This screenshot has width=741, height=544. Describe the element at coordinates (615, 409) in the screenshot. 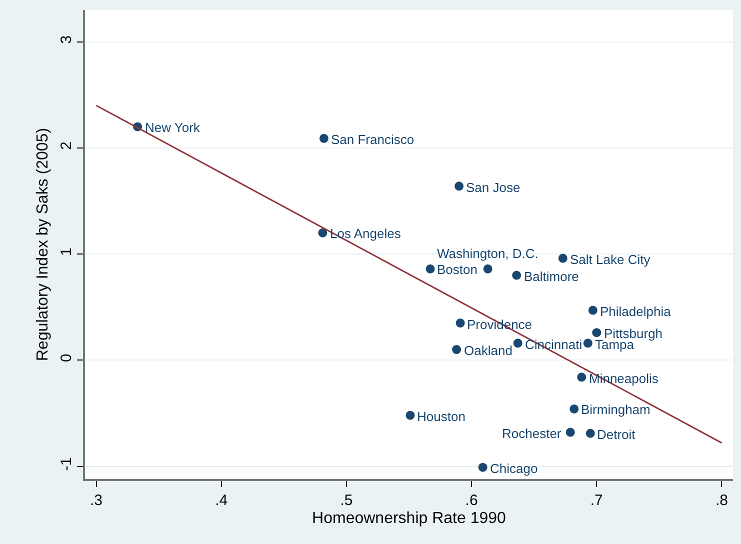

I see `annotation: Birmingham` at that location.